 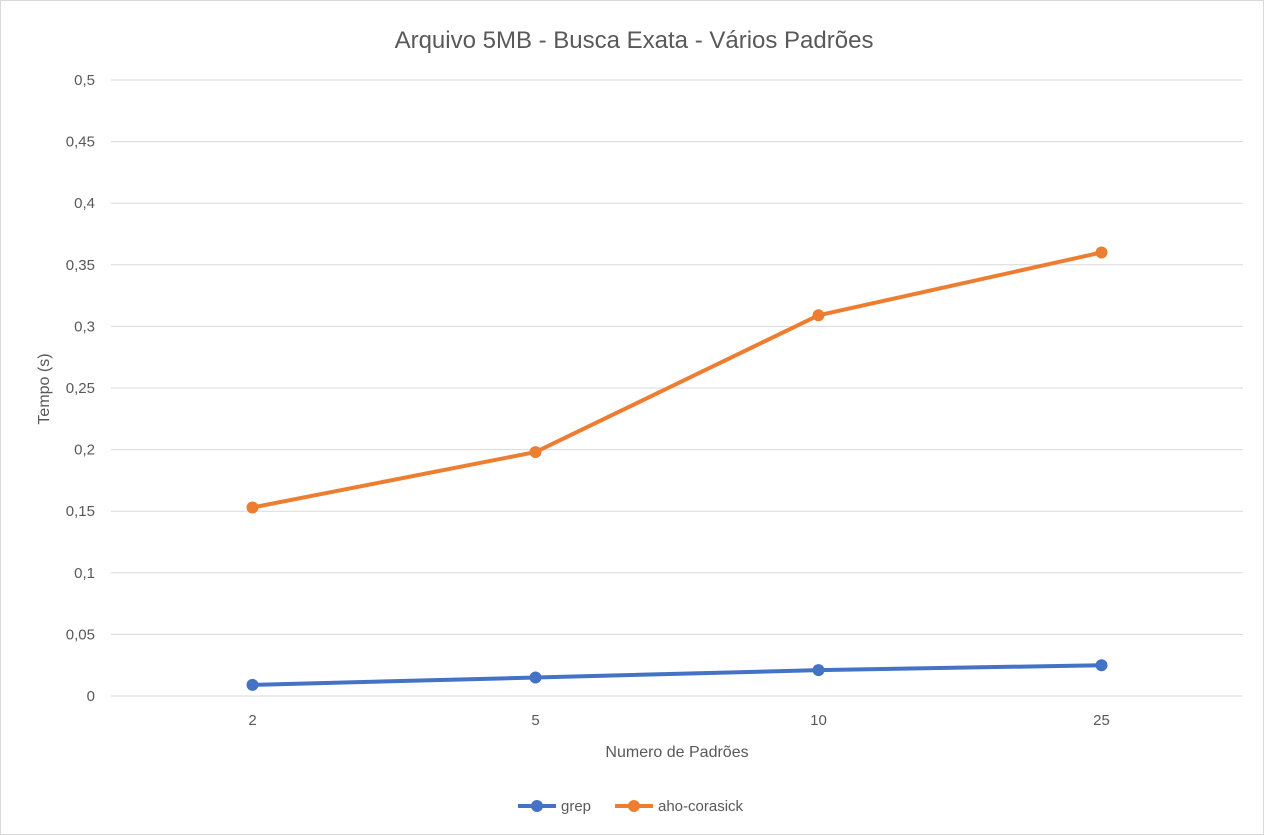 I want to click on x-axis-label: Numero de Padrões, so click(x=676, y=752).